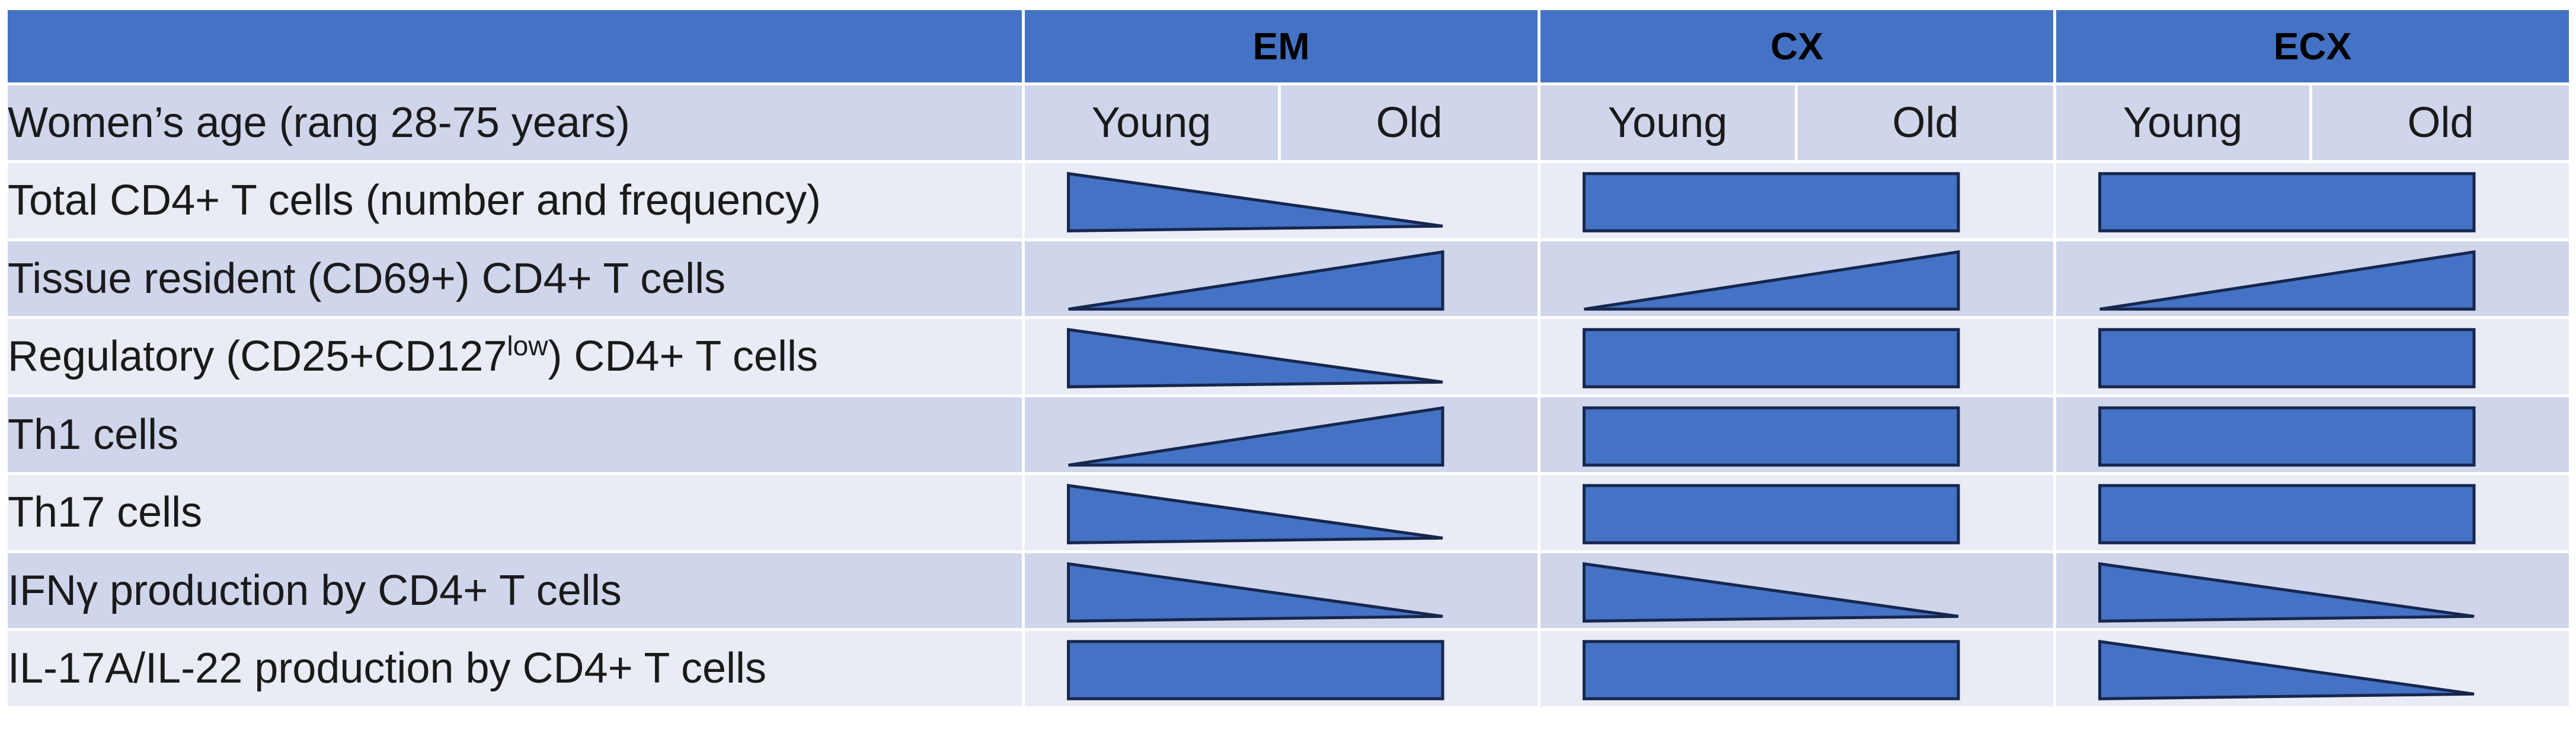  Describe the element at coordinates (515, 591) in the screenshot. I see `row-label: IFNγ production by CD4+ T cells` at that location.